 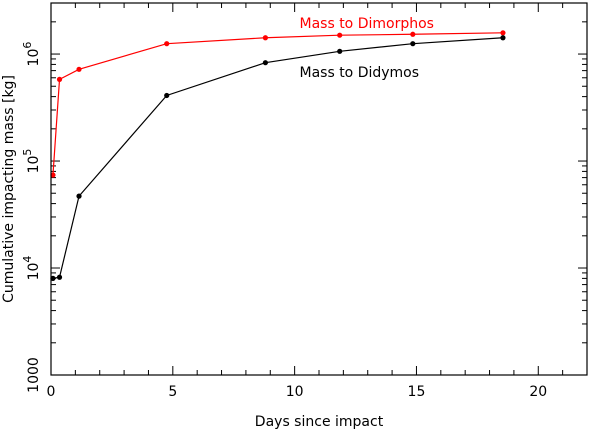 I want to click on y-tick-label: 1000, so click(x=34, y=375).